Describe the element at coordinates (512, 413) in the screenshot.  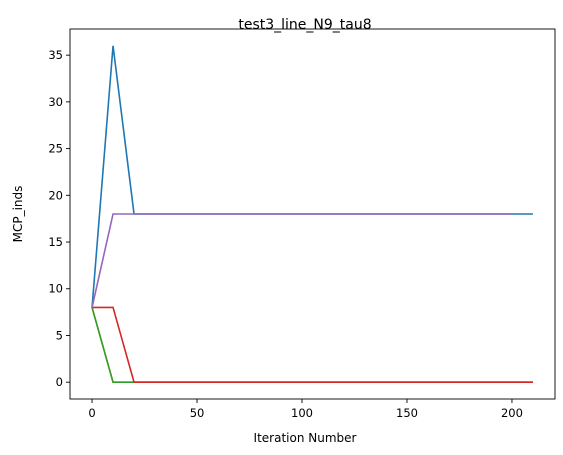
I see `x-tick-label: 200` at that location.